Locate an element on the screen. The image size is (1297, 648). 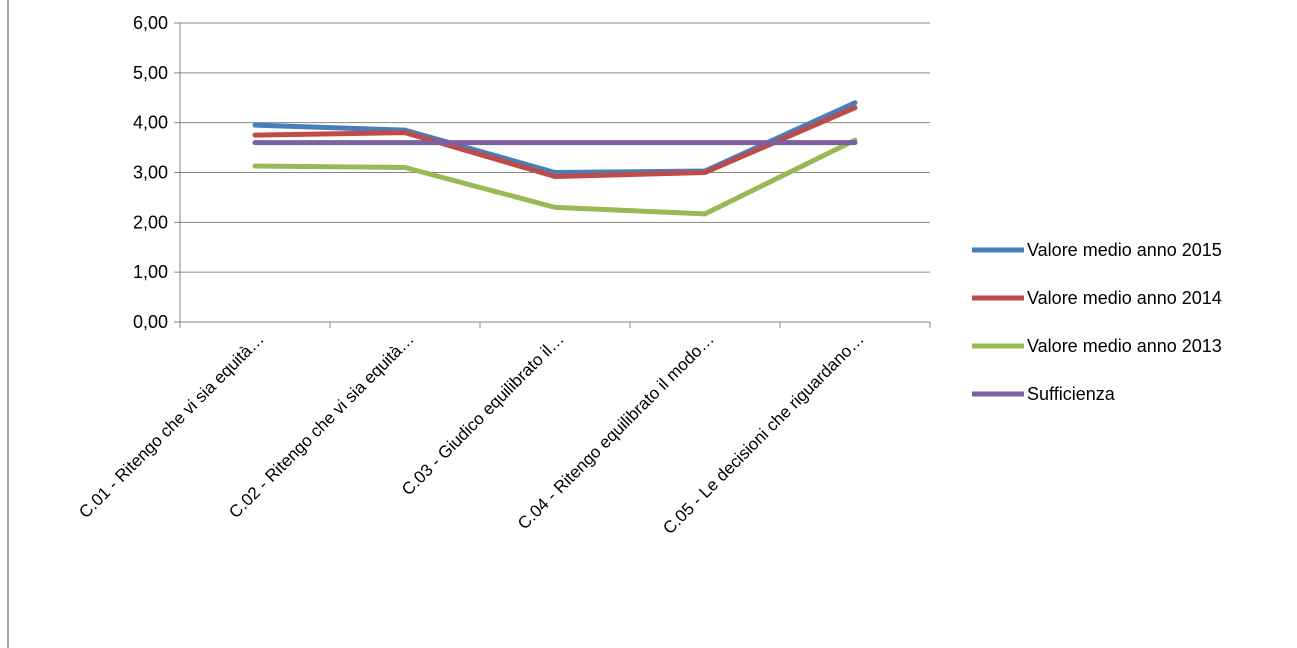
y-tick-label: 1,00 is located at coordinates (150, 272).